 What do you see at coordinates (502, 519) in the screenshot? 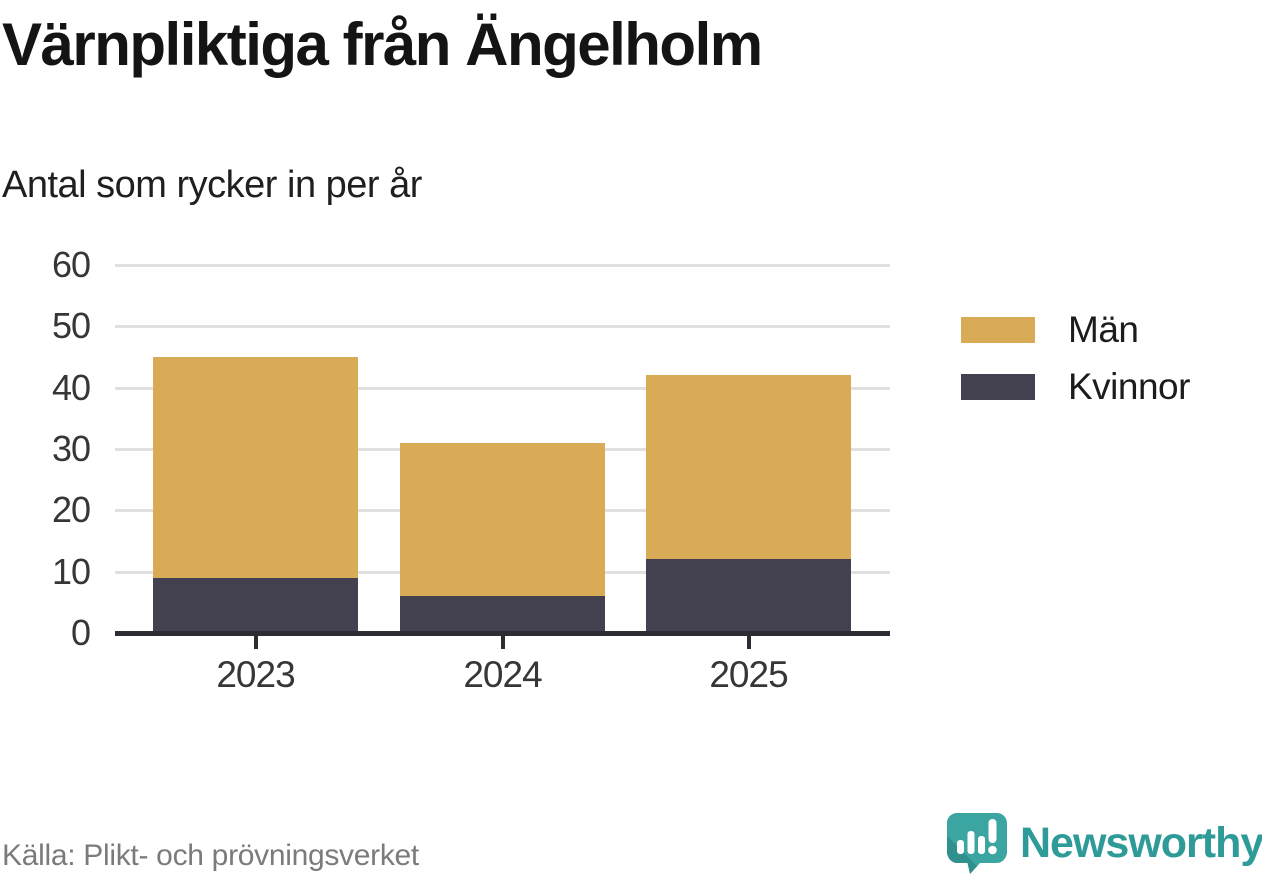
I see `bar-2024-män` at bounding box center [502, 519].